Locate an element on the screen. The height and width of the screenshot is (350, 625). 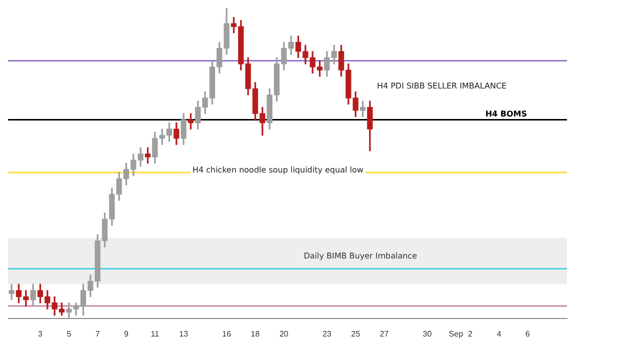
x-tick-label: 2 is located at coordinates (471, 333).